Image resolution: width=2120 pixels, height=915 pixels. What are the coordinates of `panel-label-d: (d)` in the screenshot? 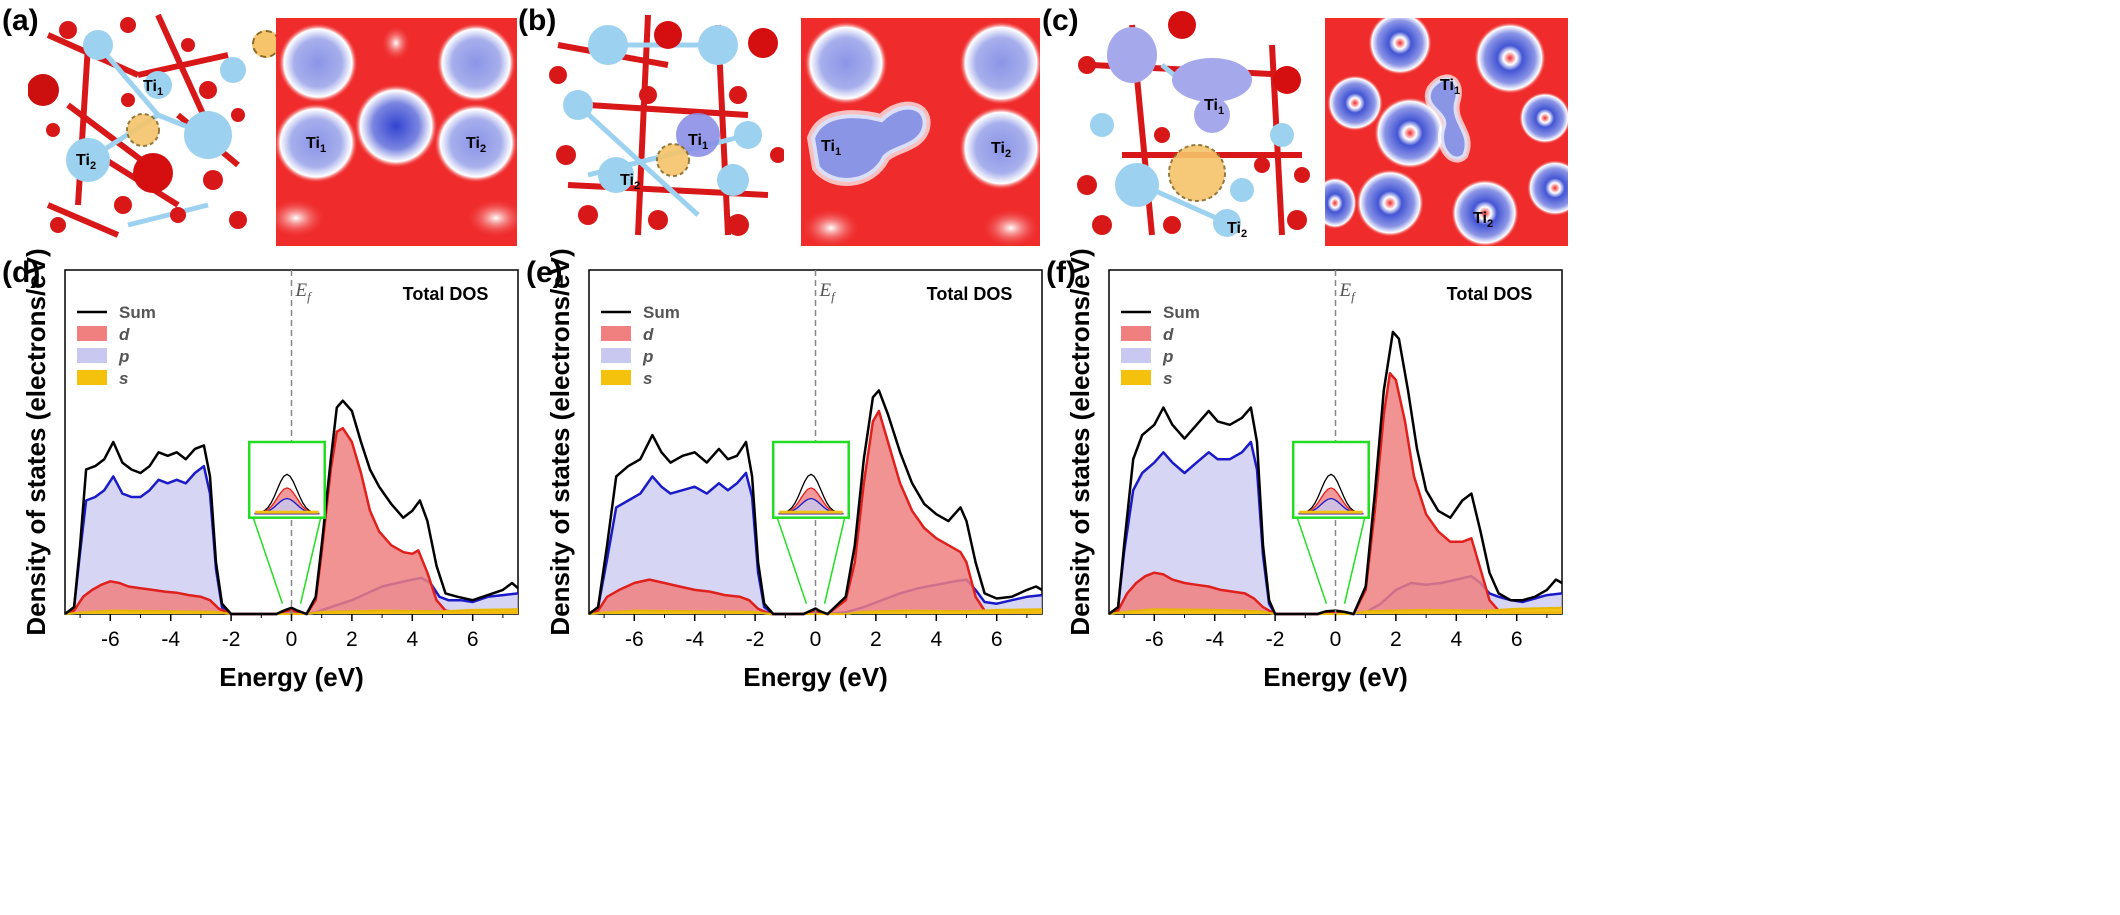 It's located at (21, 272).